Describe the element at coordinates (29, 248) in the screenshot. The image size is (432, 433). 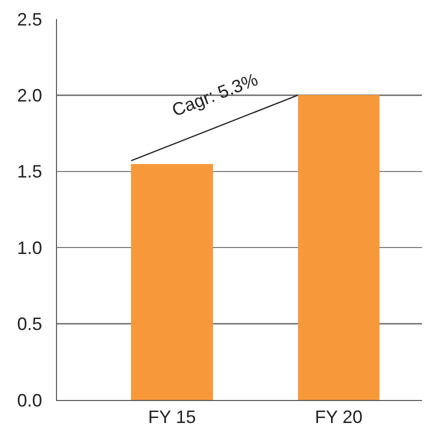
I see `y-tick-label: 1.0` at that location.